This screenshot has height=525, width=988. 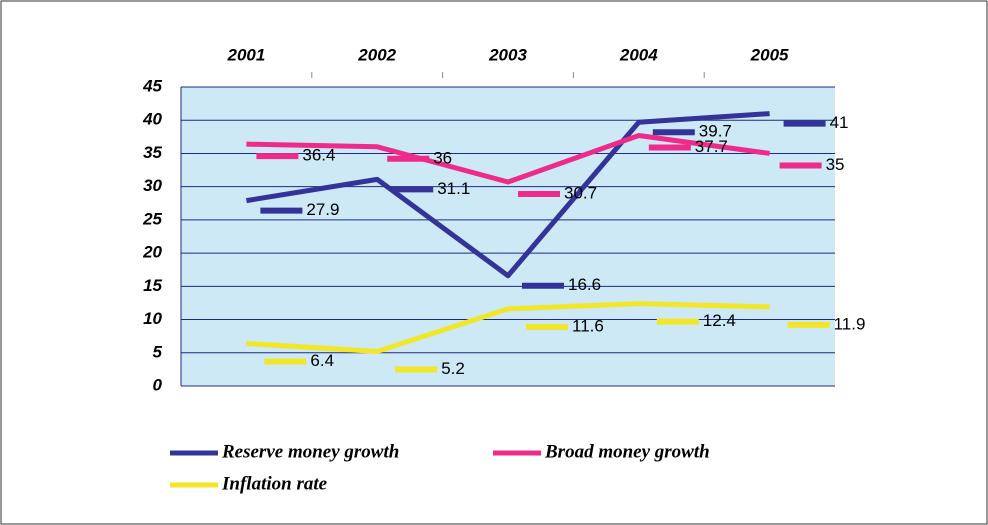 I want to click on x-tick-label: 2004, so click(x=638, y=54).